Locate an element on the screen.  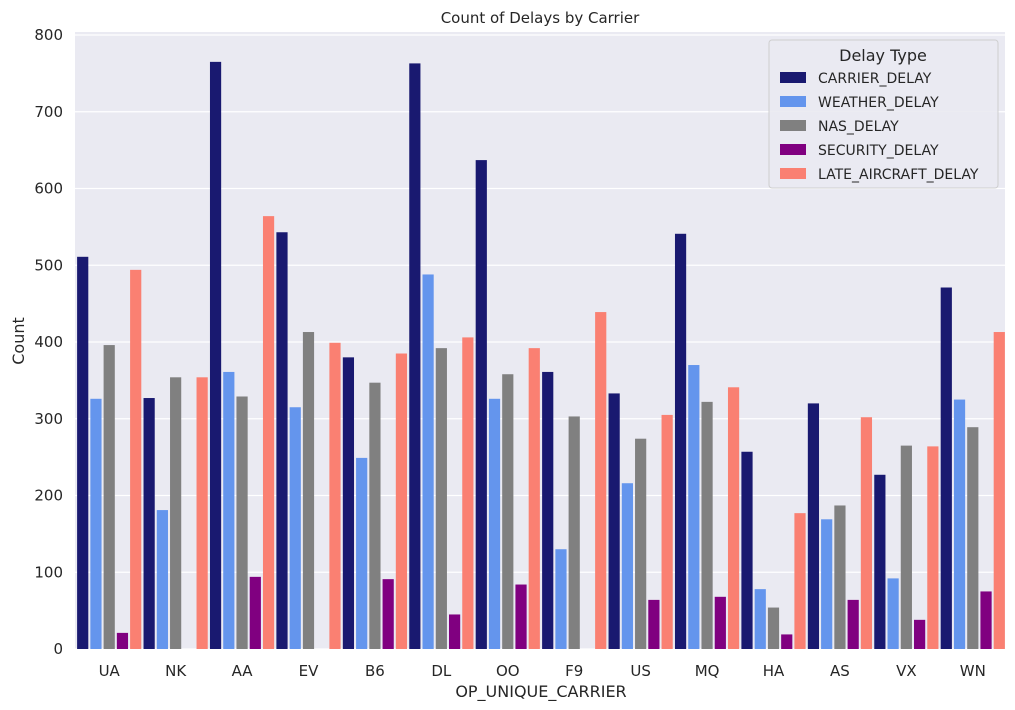
legend-label: LATE_AIRCRAFT_DELAY is located at coordinates (898, 175).